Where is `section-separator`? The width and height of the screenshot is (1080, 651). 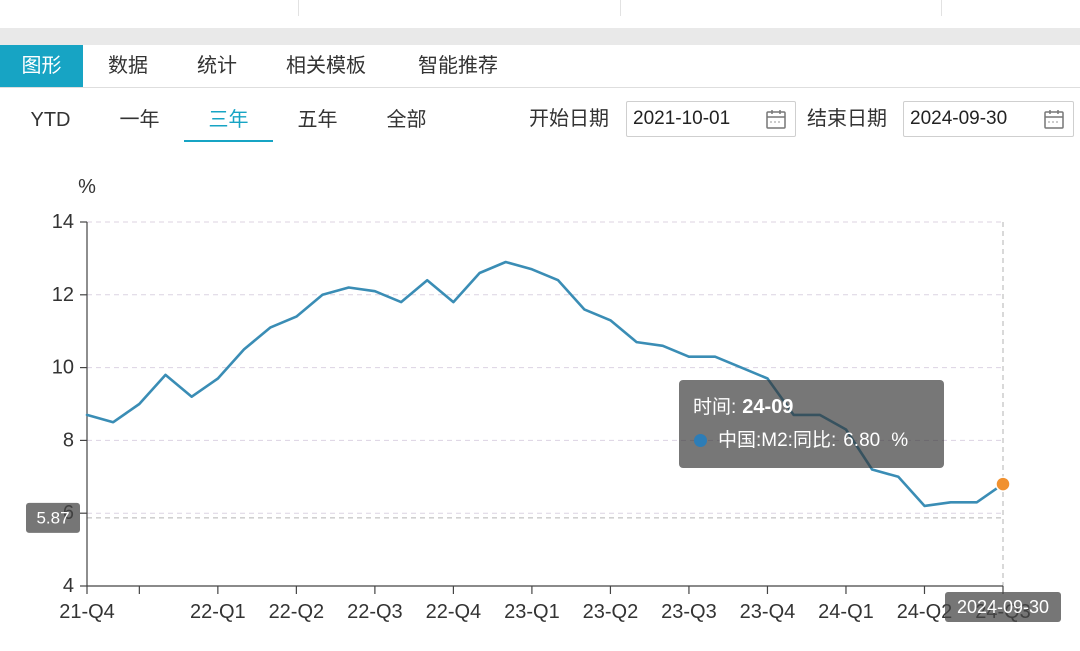 section-separator is located at coordinates (540, 36).